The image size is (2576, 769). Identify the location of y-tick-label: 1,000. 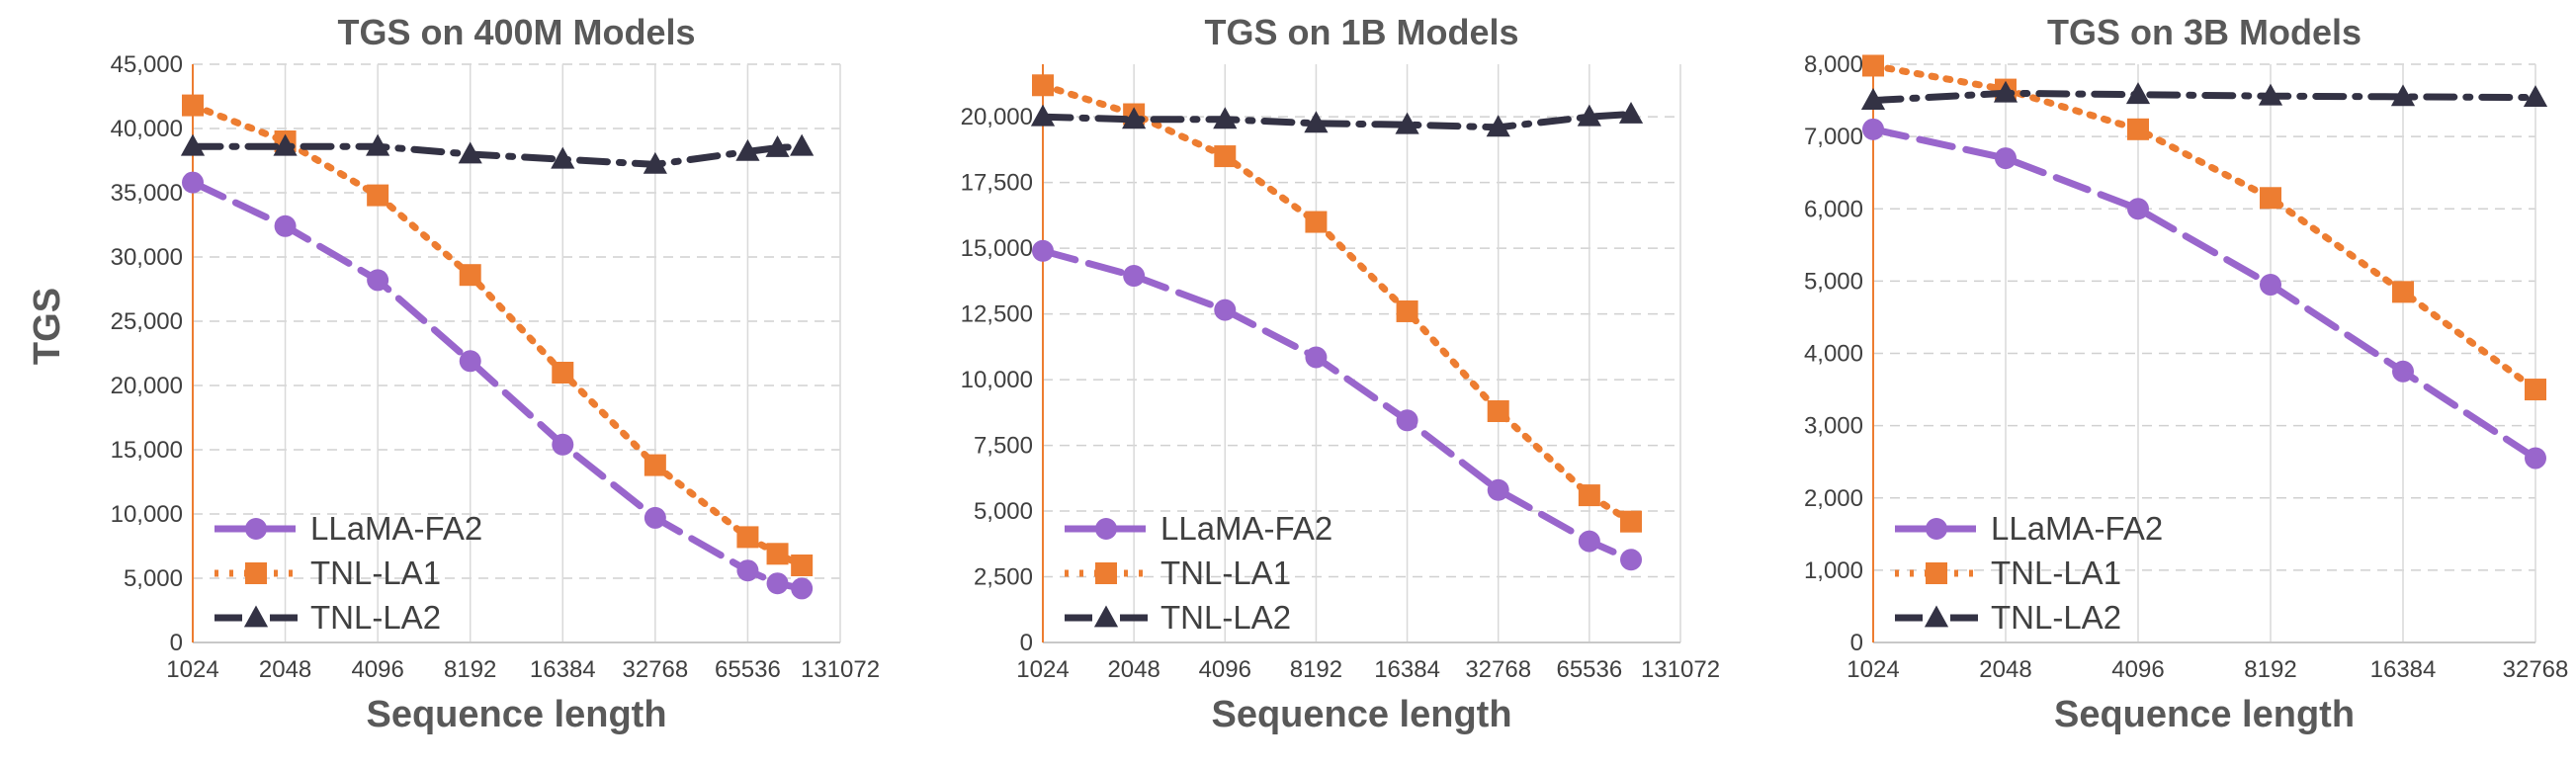
(1833, 570).